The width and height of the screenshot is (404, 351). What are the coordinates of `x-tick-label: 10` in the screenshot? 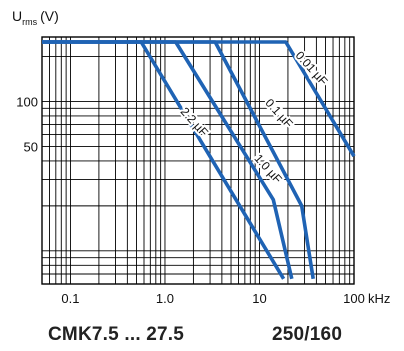 It's located at (259, 298).